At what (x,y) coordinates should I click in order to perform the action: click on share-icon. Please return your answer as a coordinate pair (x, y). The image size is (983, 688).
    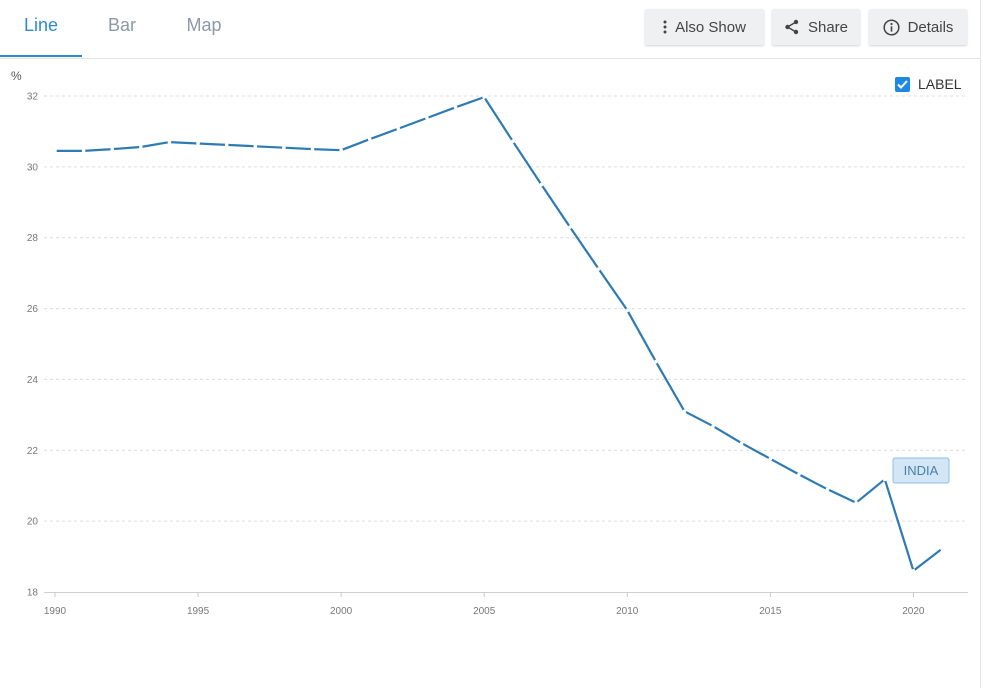
    Looking at the image, I should click on (792, 27).